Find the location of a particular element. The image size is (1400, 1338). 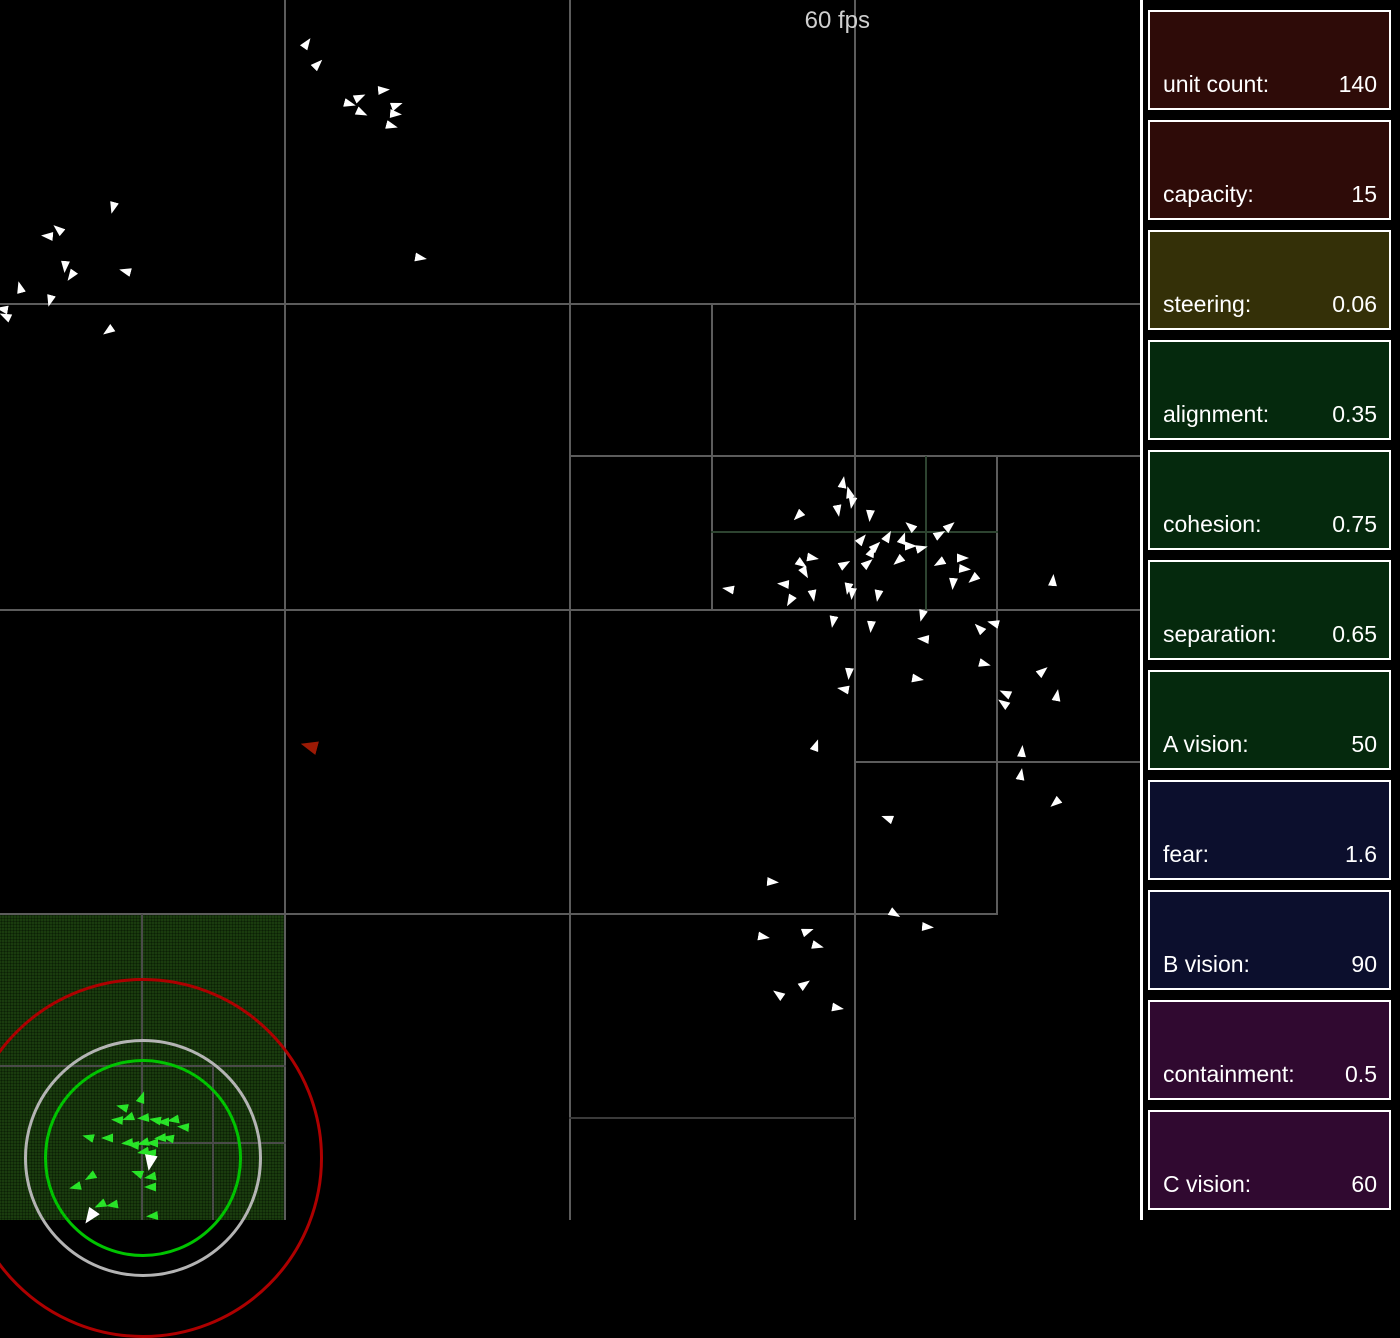

panel-steering: steering: 0.06 is located at coordinates (1269, 280).